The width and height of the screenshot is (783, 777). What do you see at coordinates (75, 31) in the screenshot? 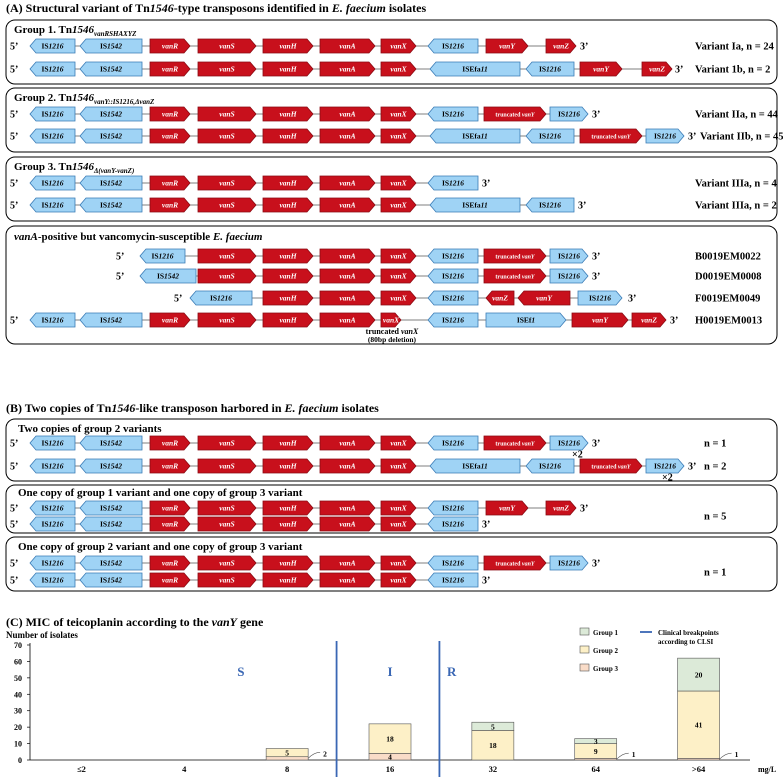
I see `group1-title: Group 1. Tn1546vanRSHAXYZ` at bounding box center [75, 31].